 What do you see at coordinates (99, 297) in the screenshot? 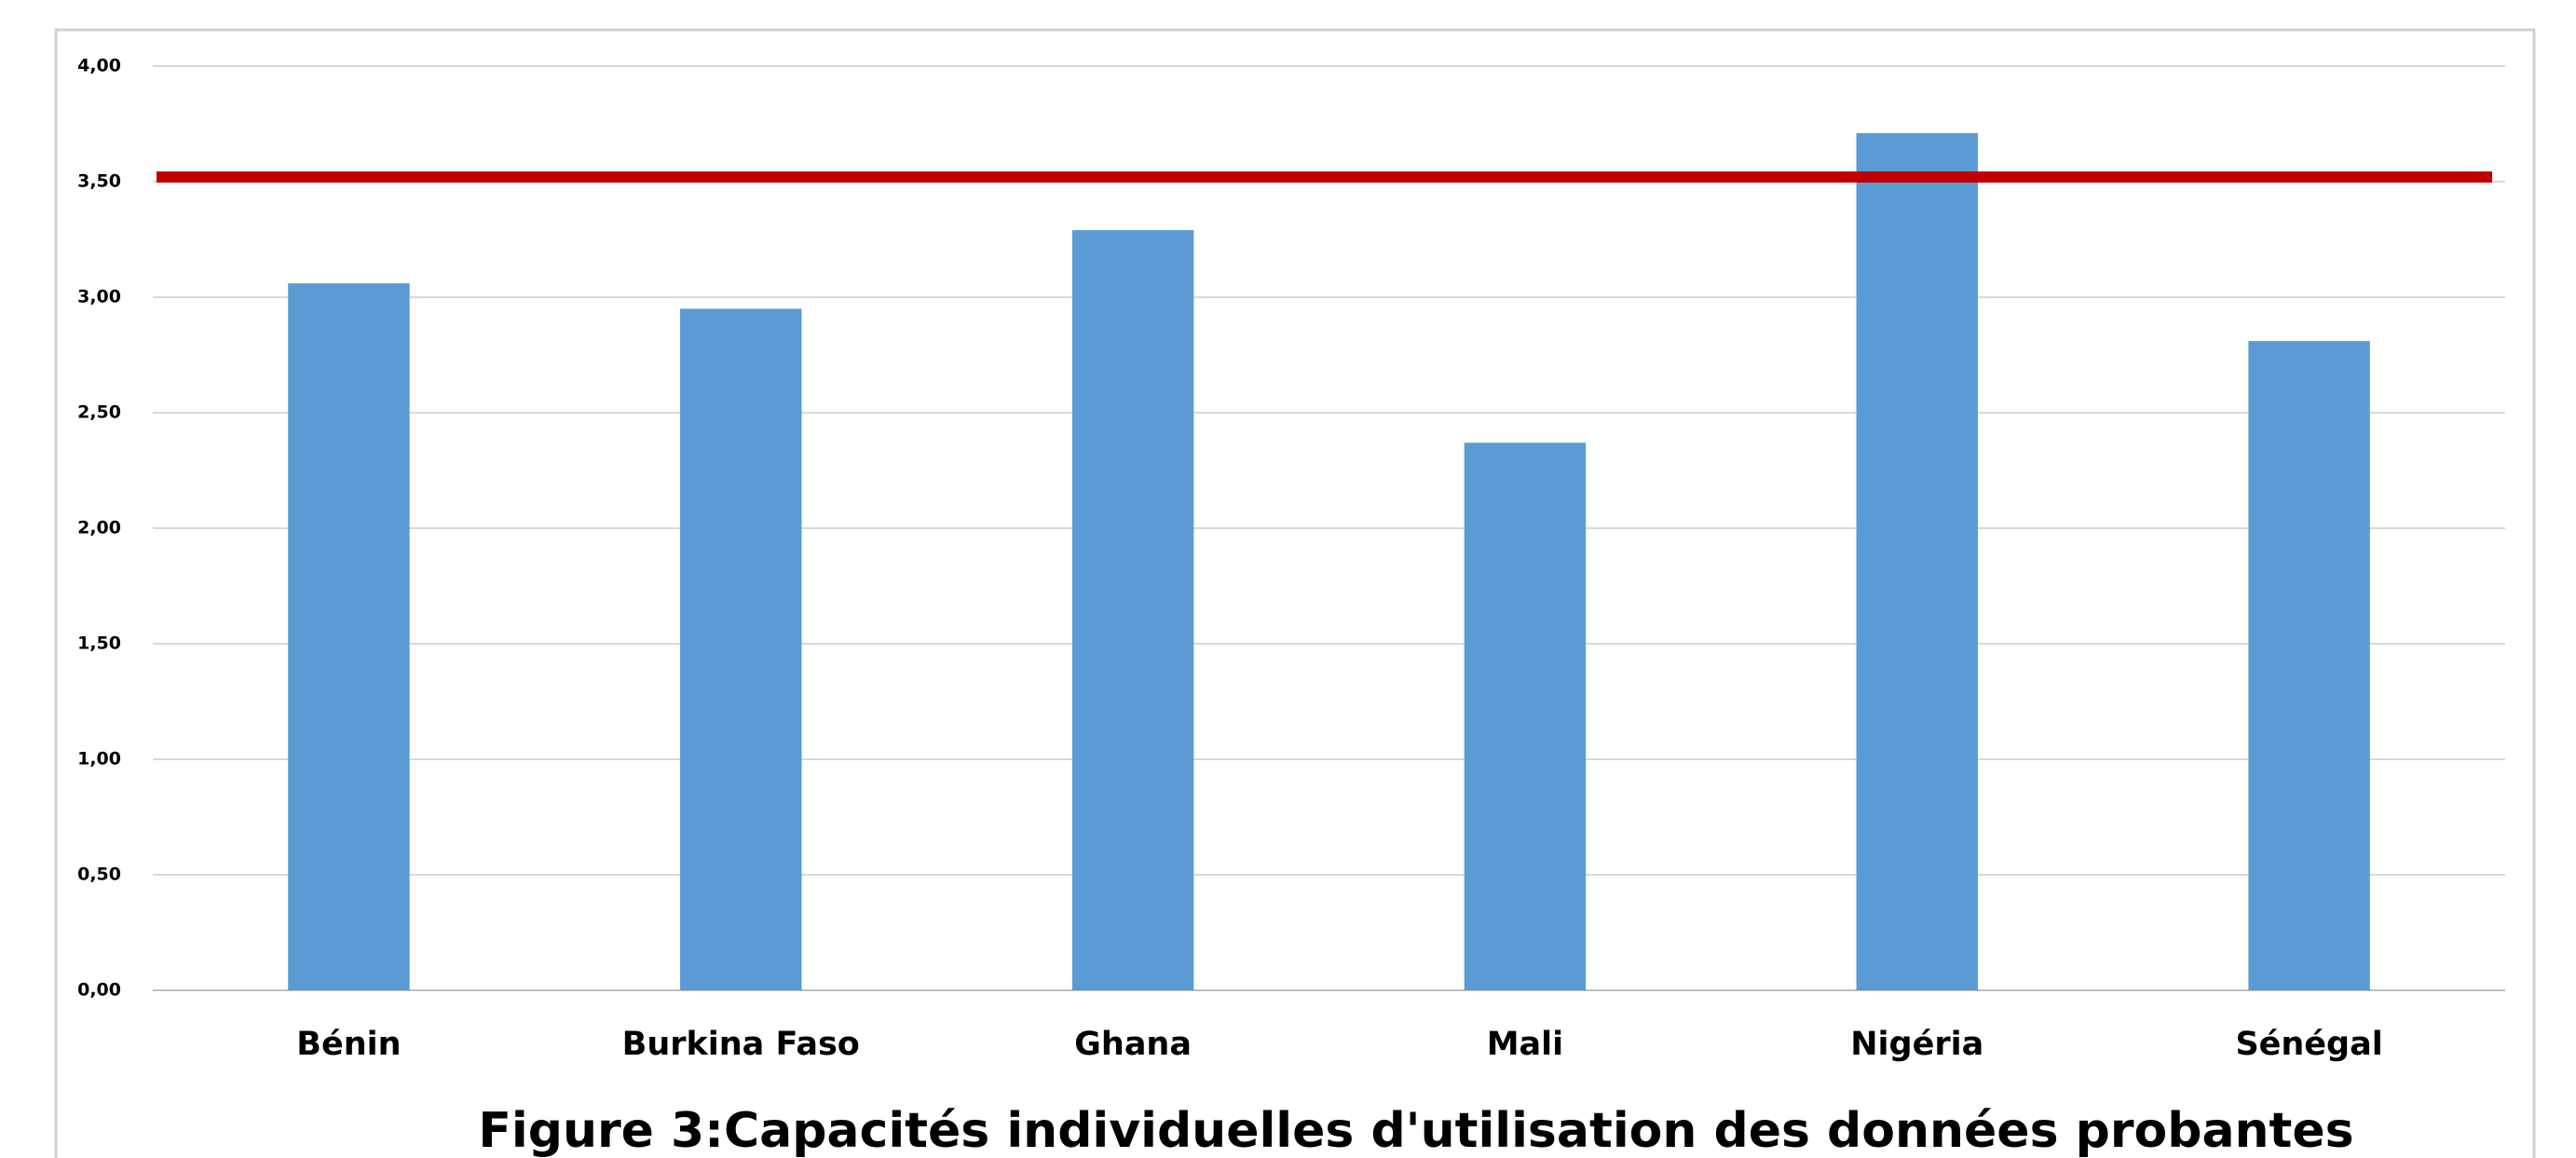
I see `y-tick-label: 3,00` at bounding box center [99, 297].